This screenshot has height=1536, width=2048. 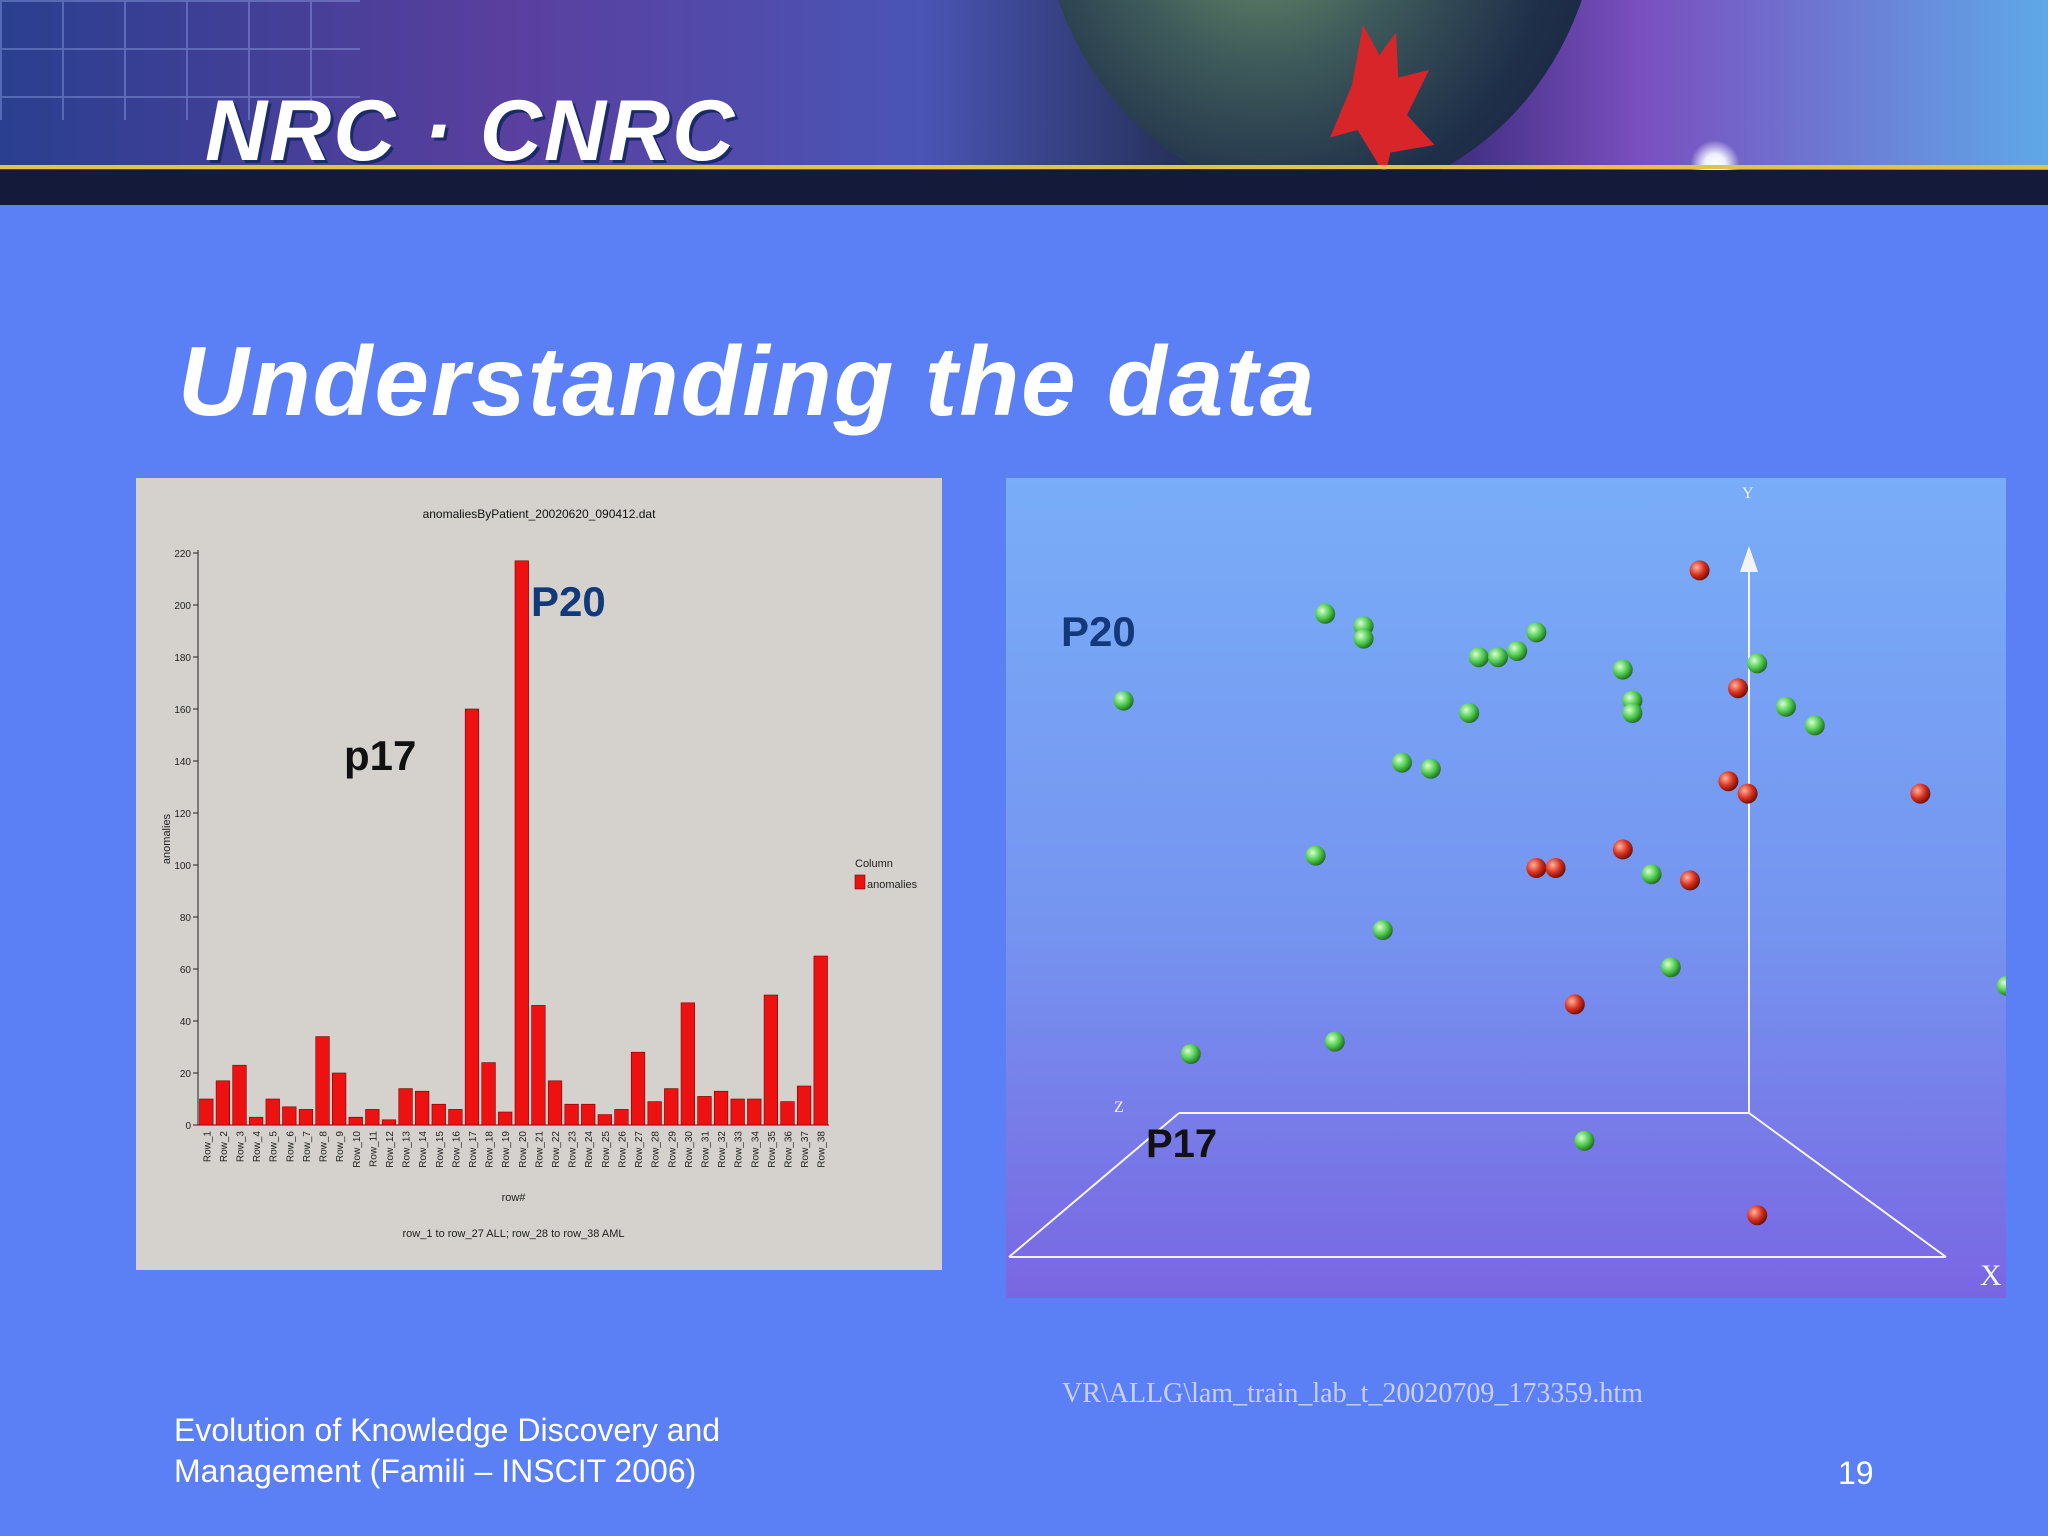 I want to click on y-tick-label: 140, so click(x=182, y=762).